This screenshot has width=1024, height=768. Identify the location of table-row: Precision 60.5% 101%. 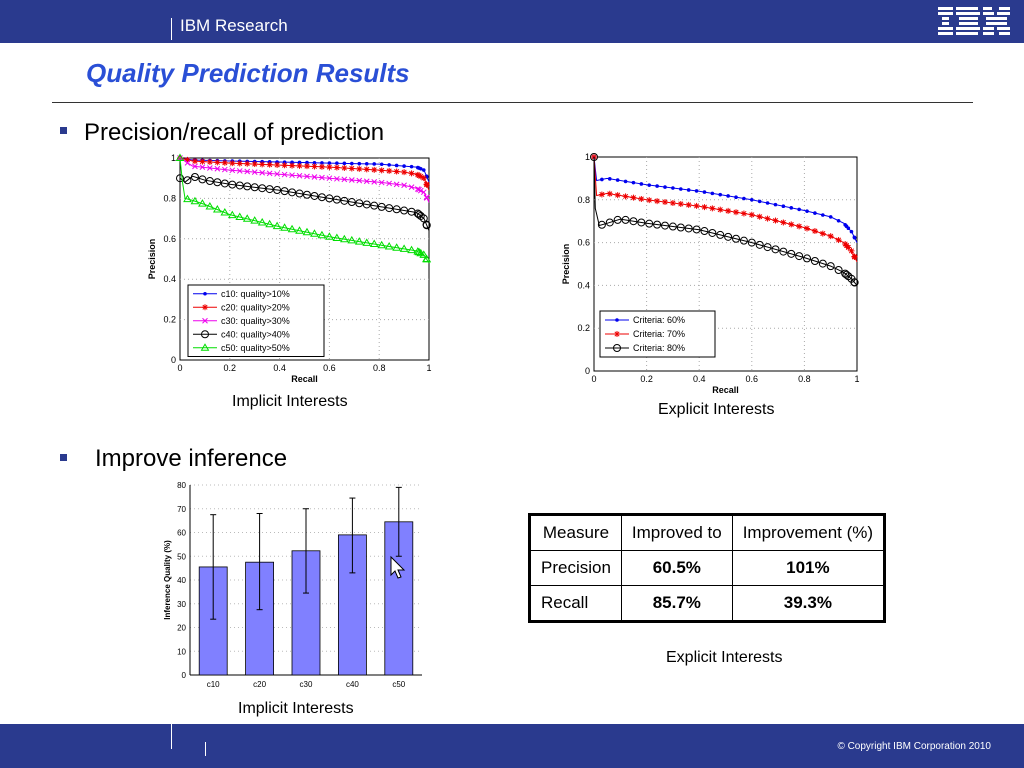
(707, 568).